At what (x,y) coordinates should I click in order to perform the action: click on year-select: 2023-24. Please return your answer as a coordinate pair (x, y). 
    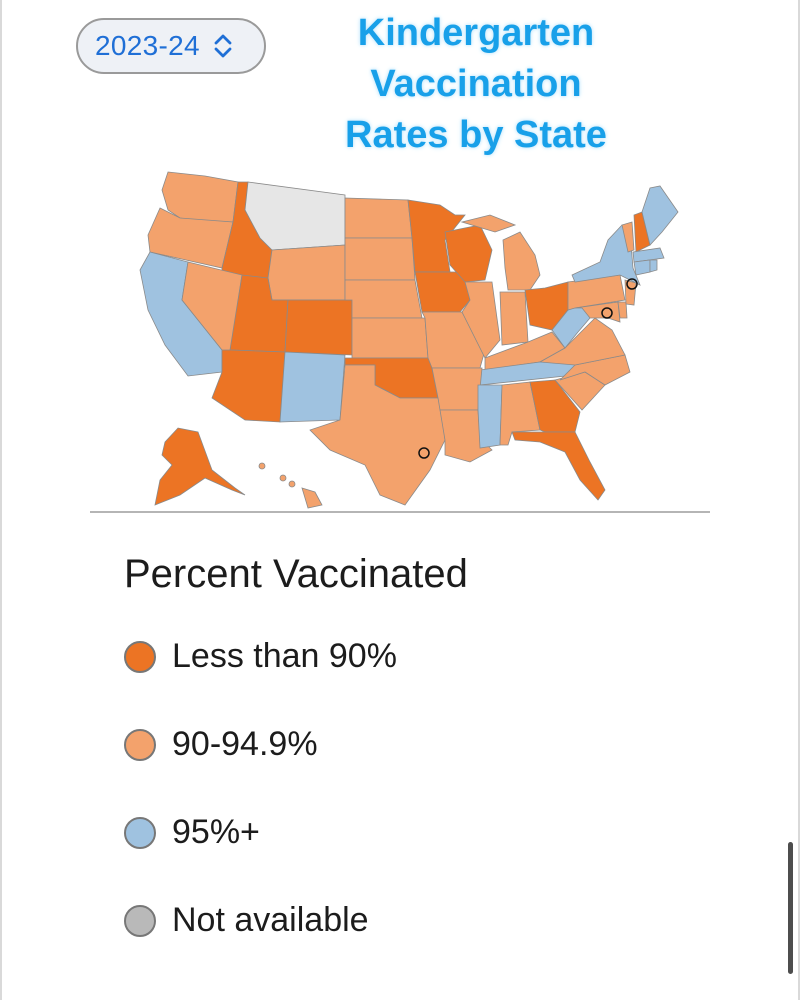
    Looking at the image, I should click on (171, 46).